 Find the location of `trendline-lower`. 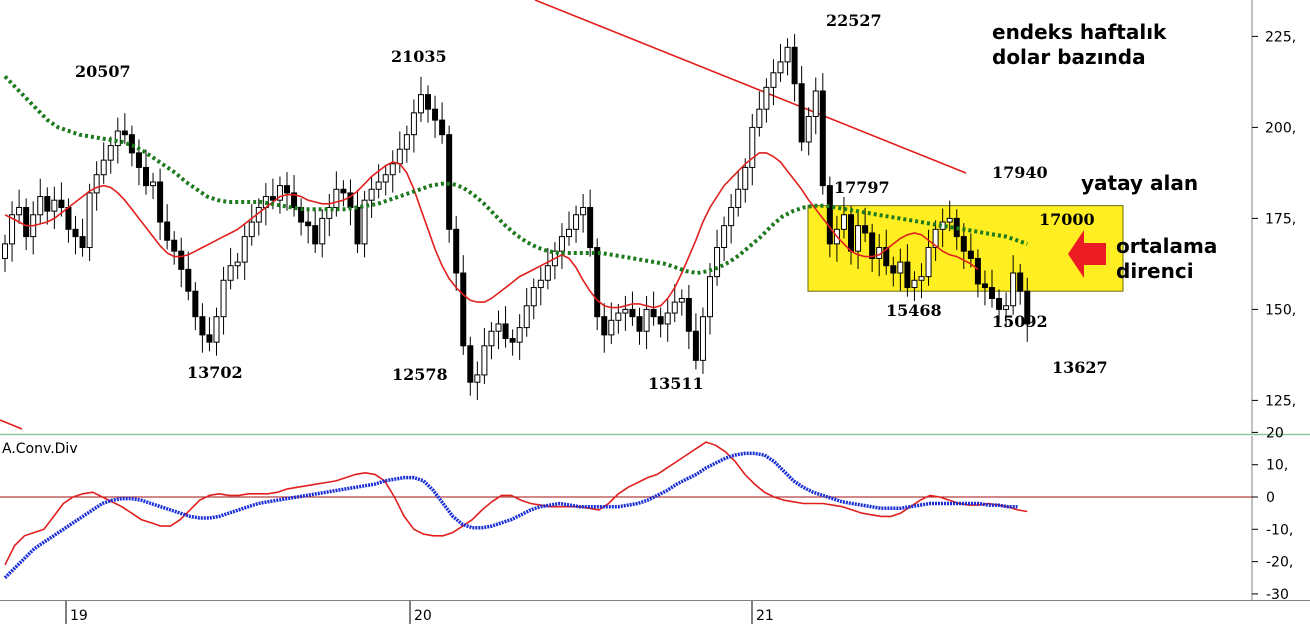

trendline-lower is located at coordinates (11, 424).